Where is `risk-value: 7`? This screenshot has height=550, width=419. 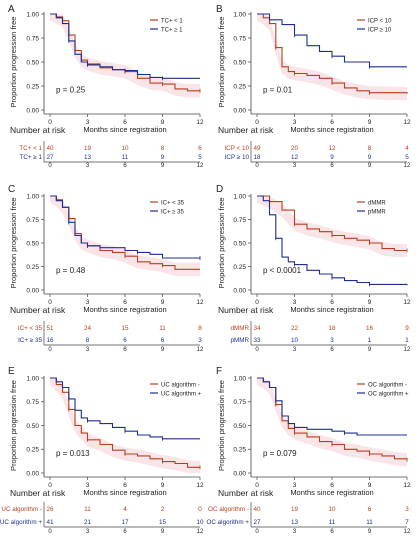
risk-value: 7 is located at coordinates (407, 522).